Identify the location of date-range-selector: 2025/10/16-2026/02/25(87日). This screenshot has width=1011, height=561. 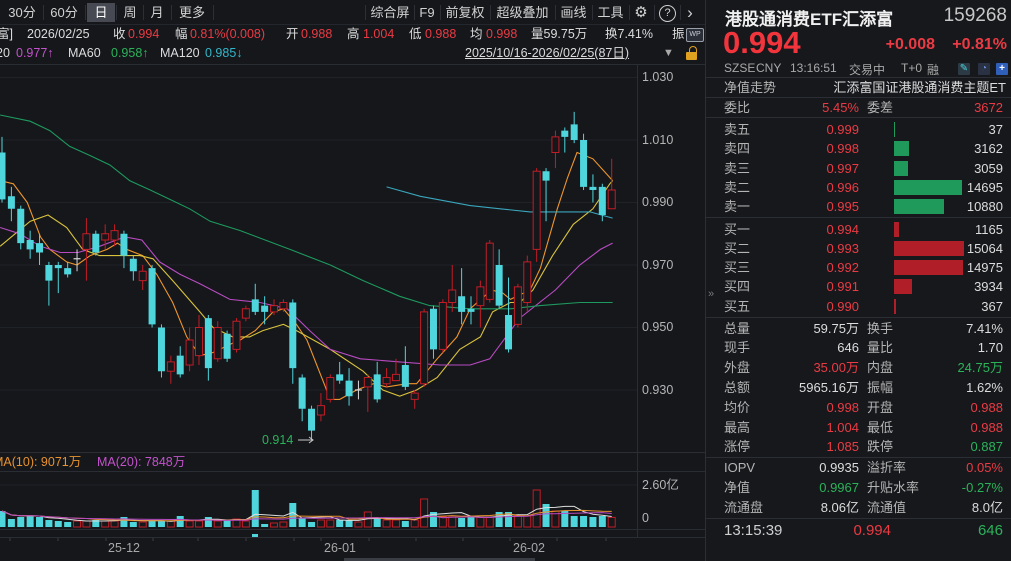
(547, 53).